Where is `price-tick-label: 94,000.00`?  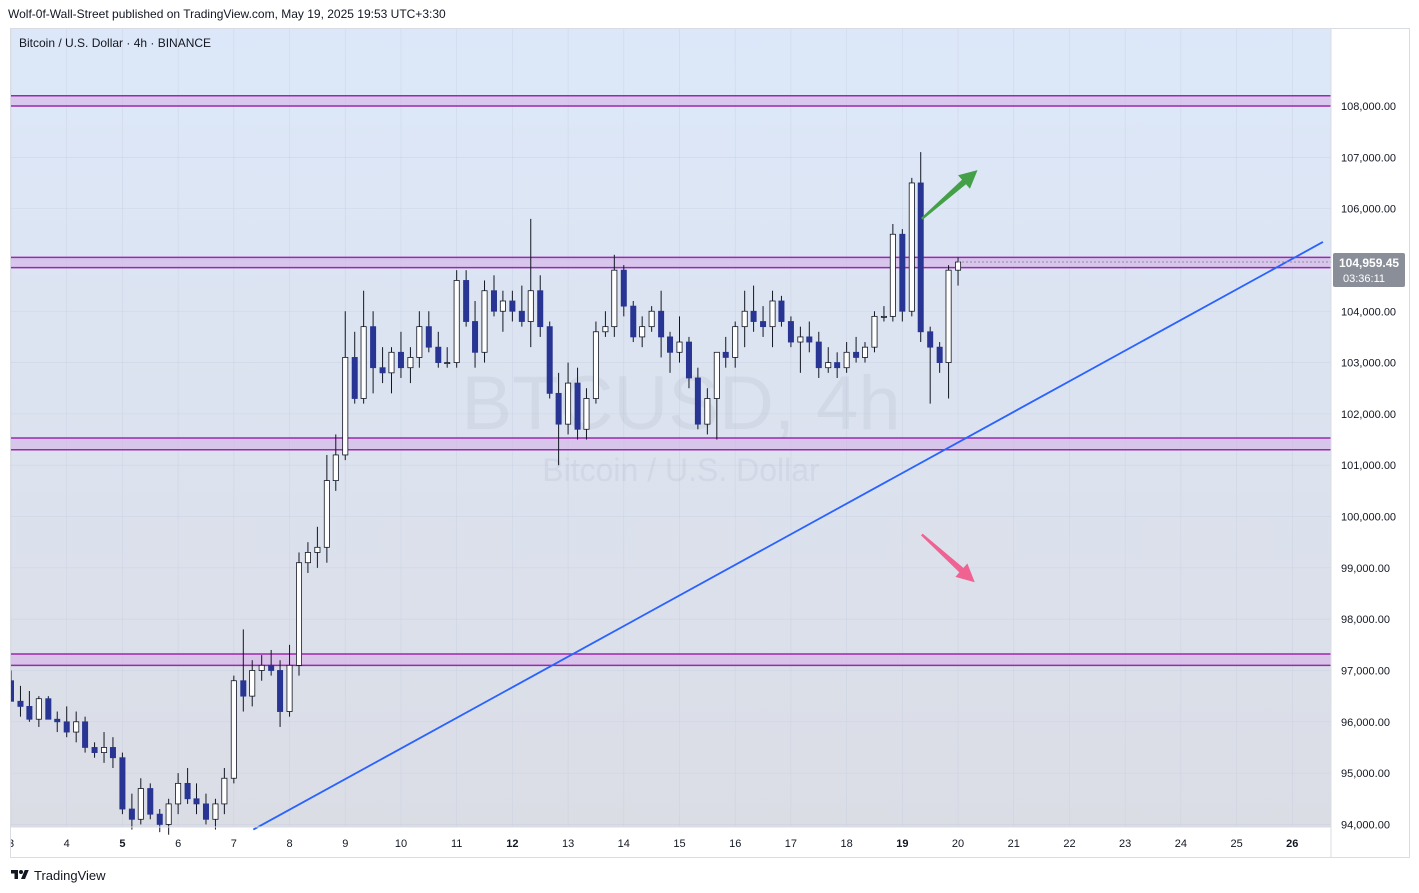
price-tick-label: 94,000.00 is located at coordinates (1365, 825).